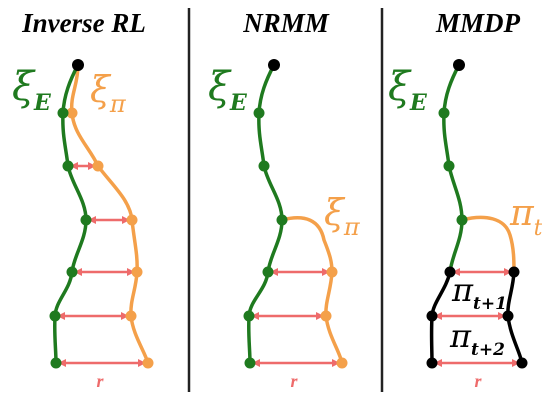 The height and width of the screenshot is (395, 542). Describe the element at coordinates (478, 23) in the screenshot. I see `panel-title: MMDP` at that location.